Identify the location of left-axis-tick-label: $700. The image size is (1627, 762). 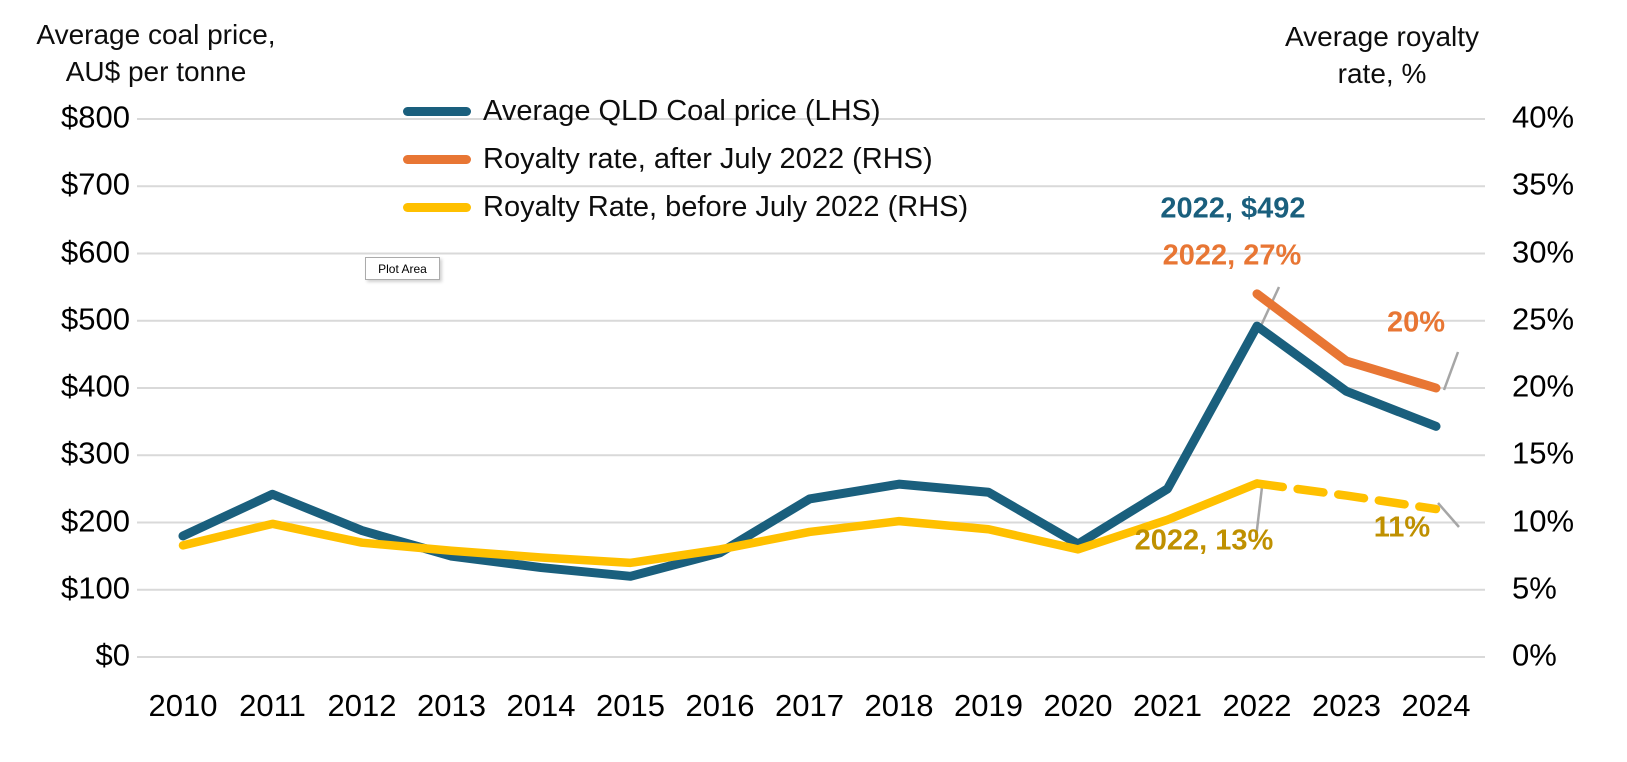
(95, 184).